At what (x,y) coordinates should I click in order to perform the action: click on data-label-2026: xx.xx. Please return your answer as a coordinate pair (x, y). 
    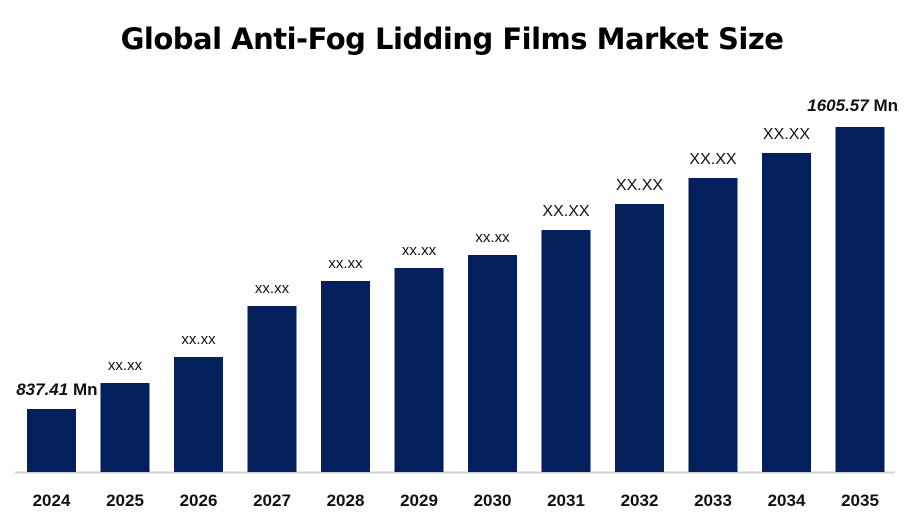
    Looking at the image, I should click on (198, 339).